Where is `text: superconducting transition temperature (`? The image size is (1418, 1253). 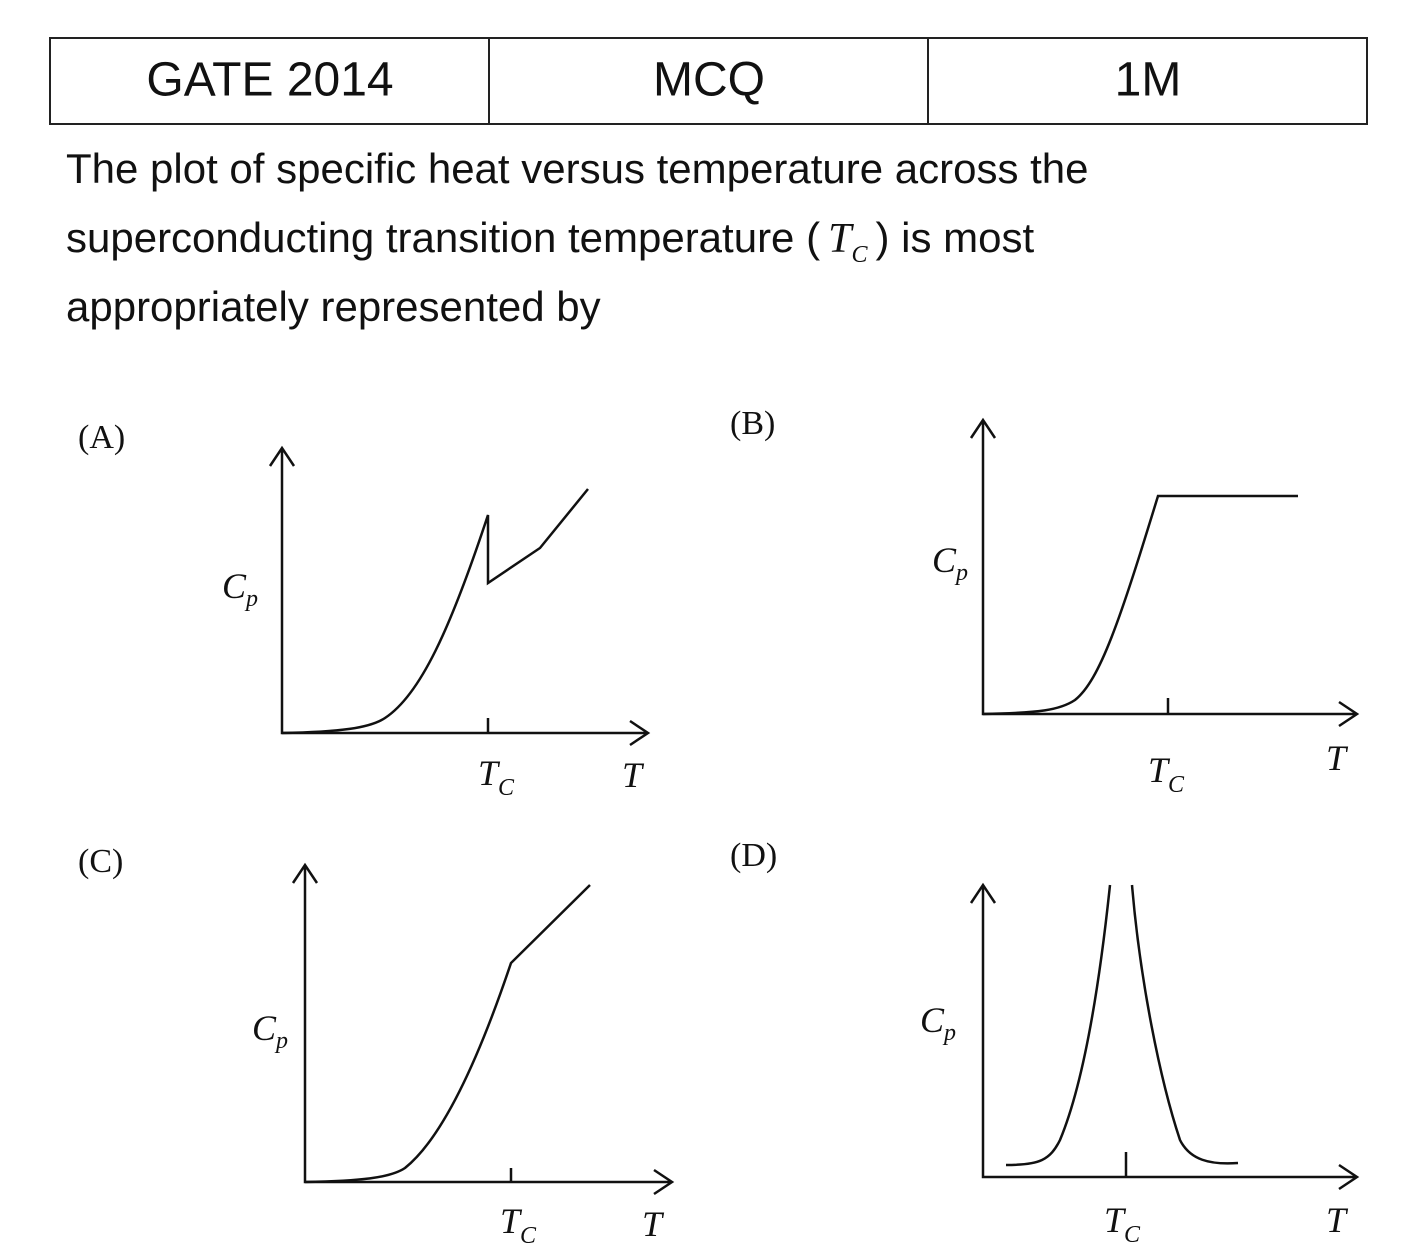
text: superconducting transition temperature ( is located at coordinates (443, 237).